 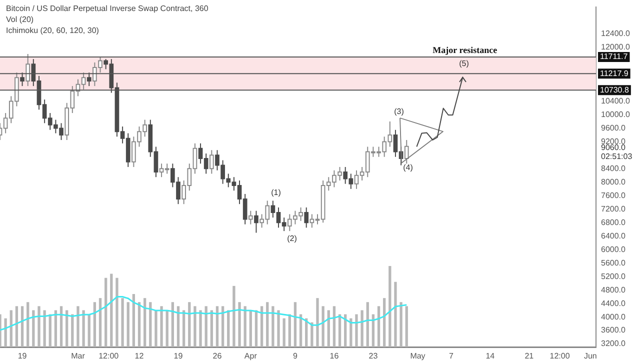 What do you see at coordinates (418, 355) in the screenshot?
I see `x-tick-label: May` at bounding box center [418, 355].